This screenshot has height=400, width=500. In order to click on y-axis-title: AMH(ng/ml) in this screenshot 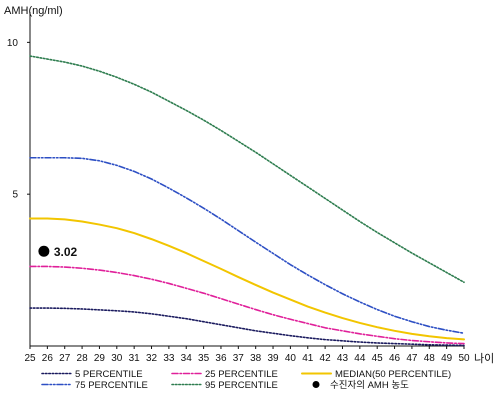, I will do `click(33, 11)`.